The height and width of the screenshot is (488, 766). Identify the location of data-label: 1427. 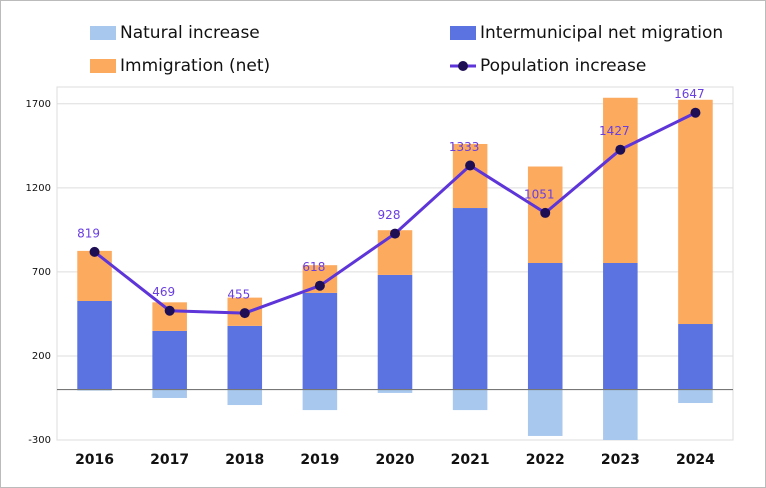
(614, 131).